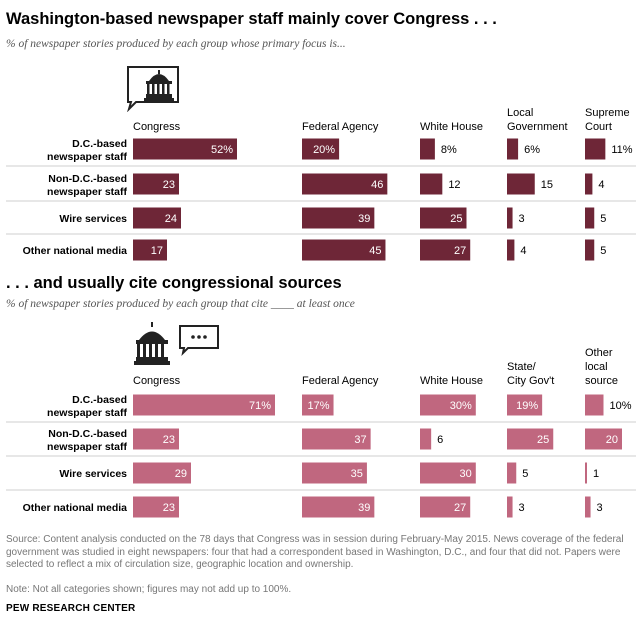 This screenshot has height=632, width=640. I want to click on bar-label: 8%, so click(449, 150).